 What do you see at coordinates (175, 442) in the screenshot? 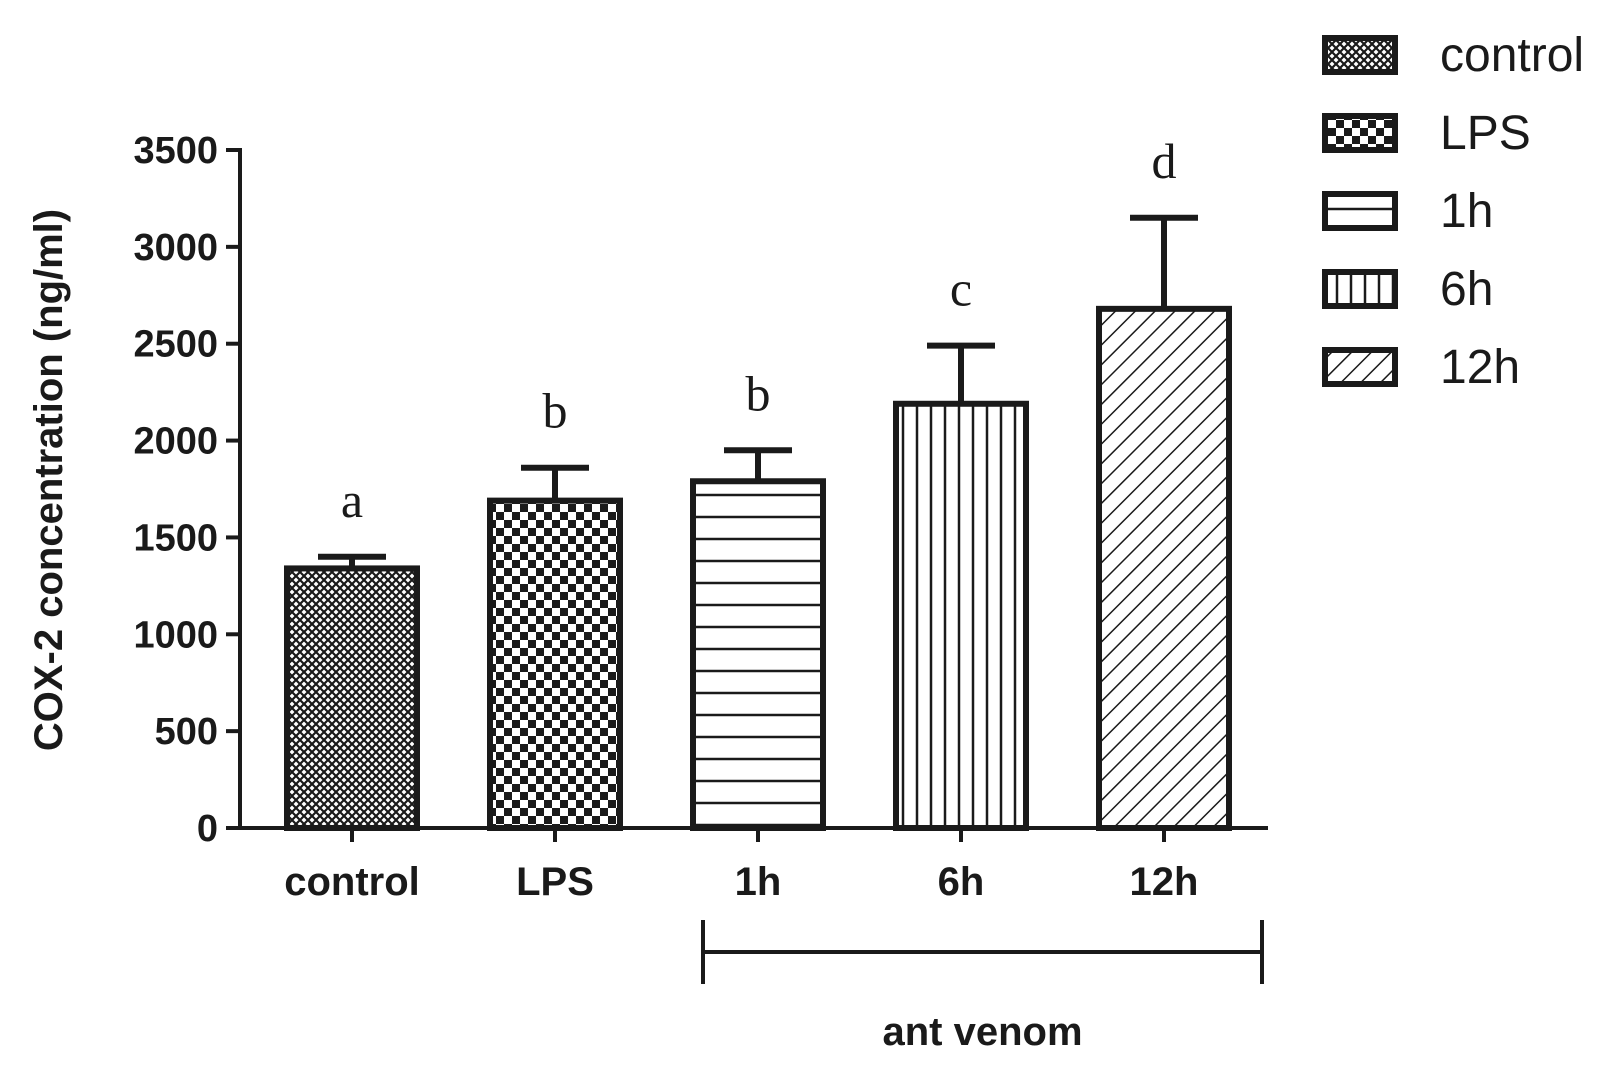
I see `y-tick-label: 2000` at bounding box center [175, 442].